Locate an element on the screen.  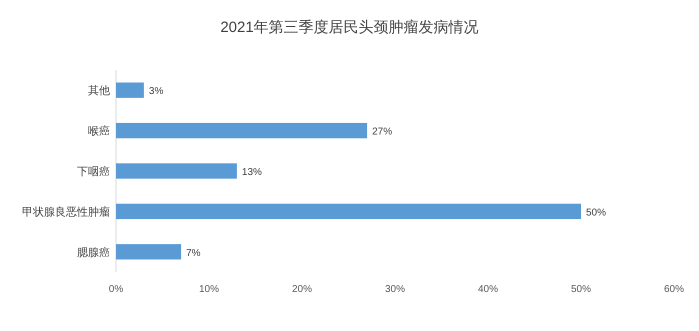
y-tick-label: 下咽癌 is located at coordinates (93, 171).